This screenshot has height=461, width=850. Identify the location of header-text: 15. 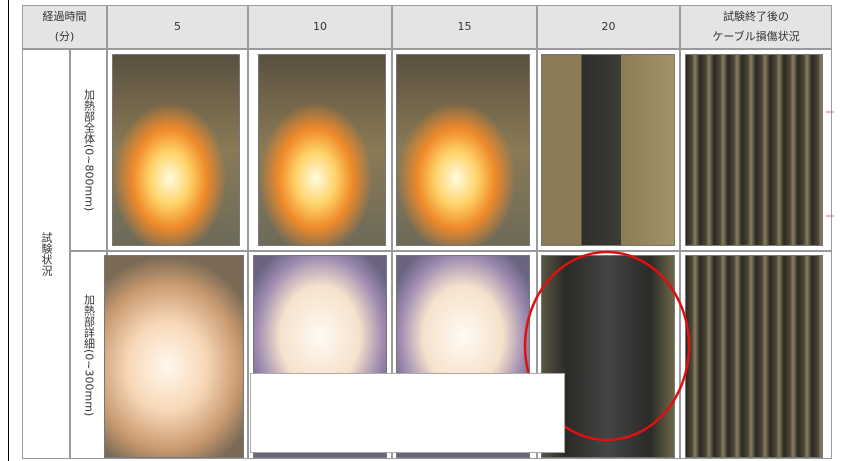
(464, 26).